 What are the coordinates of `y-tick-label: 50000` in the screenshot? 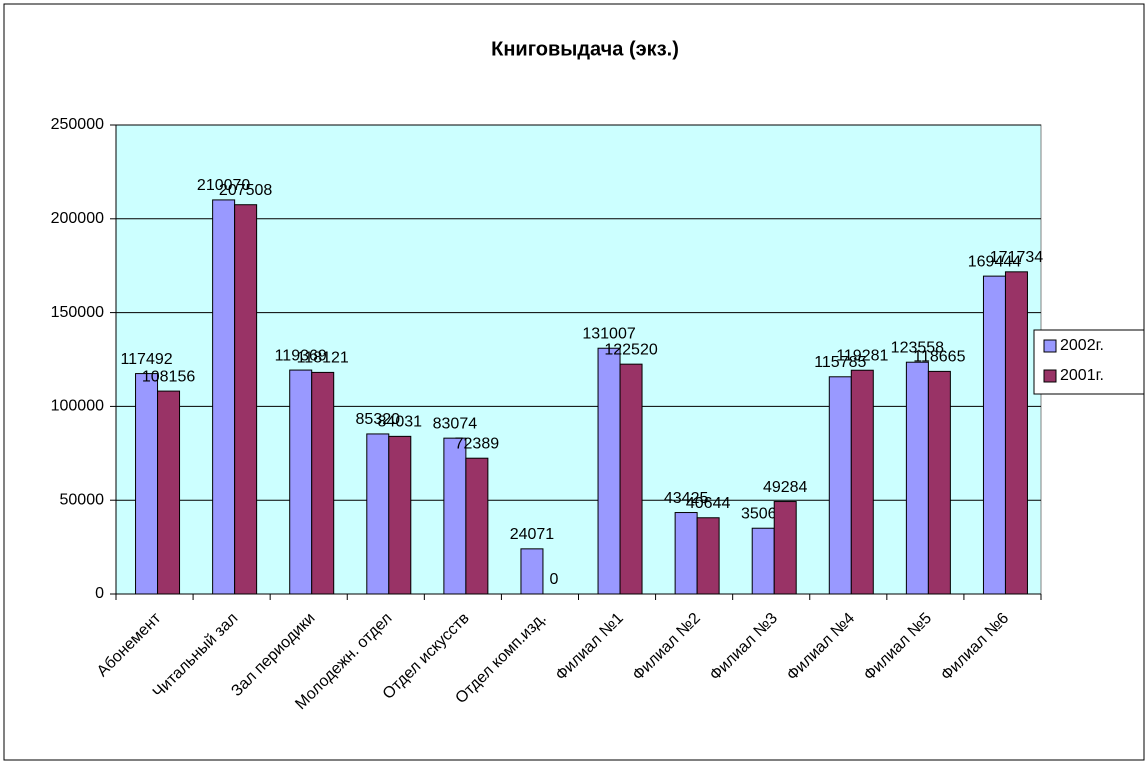 It's located at (82, 499).